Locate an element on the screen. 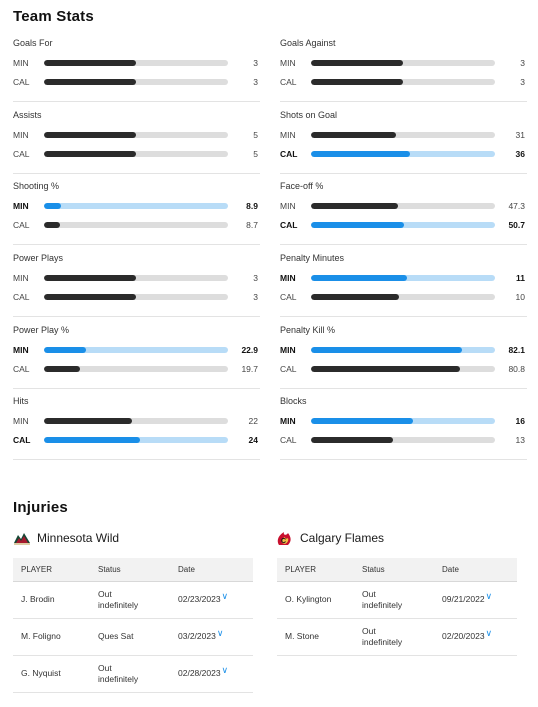 Image resolution: width=538 pixels, height=707 pixels. injury-status: Out indefinitely is located at coordinates (402, 600).